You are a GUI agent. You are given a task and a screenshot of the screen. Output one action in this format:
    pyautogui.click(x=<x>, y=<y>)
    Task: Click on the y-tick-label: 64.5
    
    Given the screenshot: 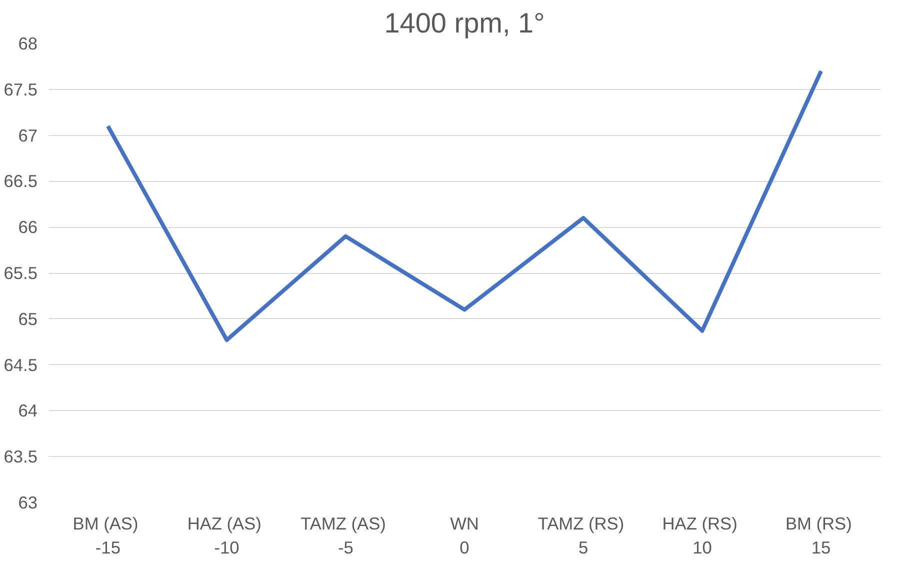 What is the action you would take?
    pyautogui.click(x=21, y=364)
    